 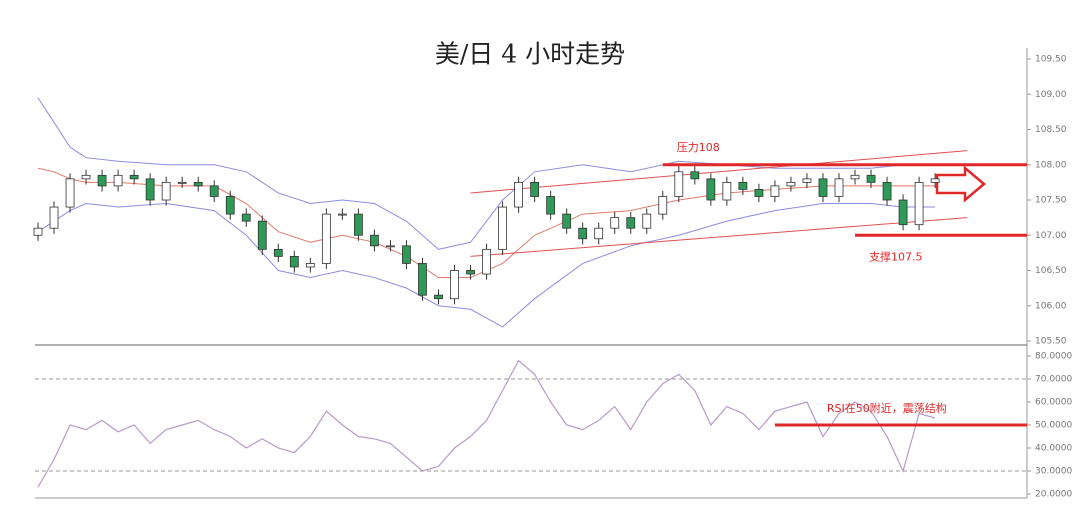 What do you see at coordinates (1051, 342) in the screenshot?
I see `y-tick-label: 105.50` at bounding box center [1051, 342].